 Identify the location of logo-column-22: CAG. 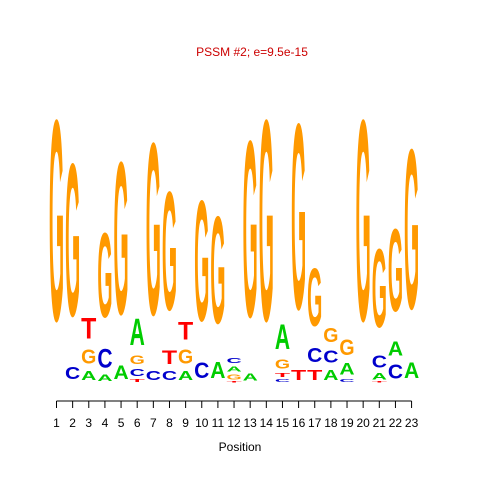
(395, 294).